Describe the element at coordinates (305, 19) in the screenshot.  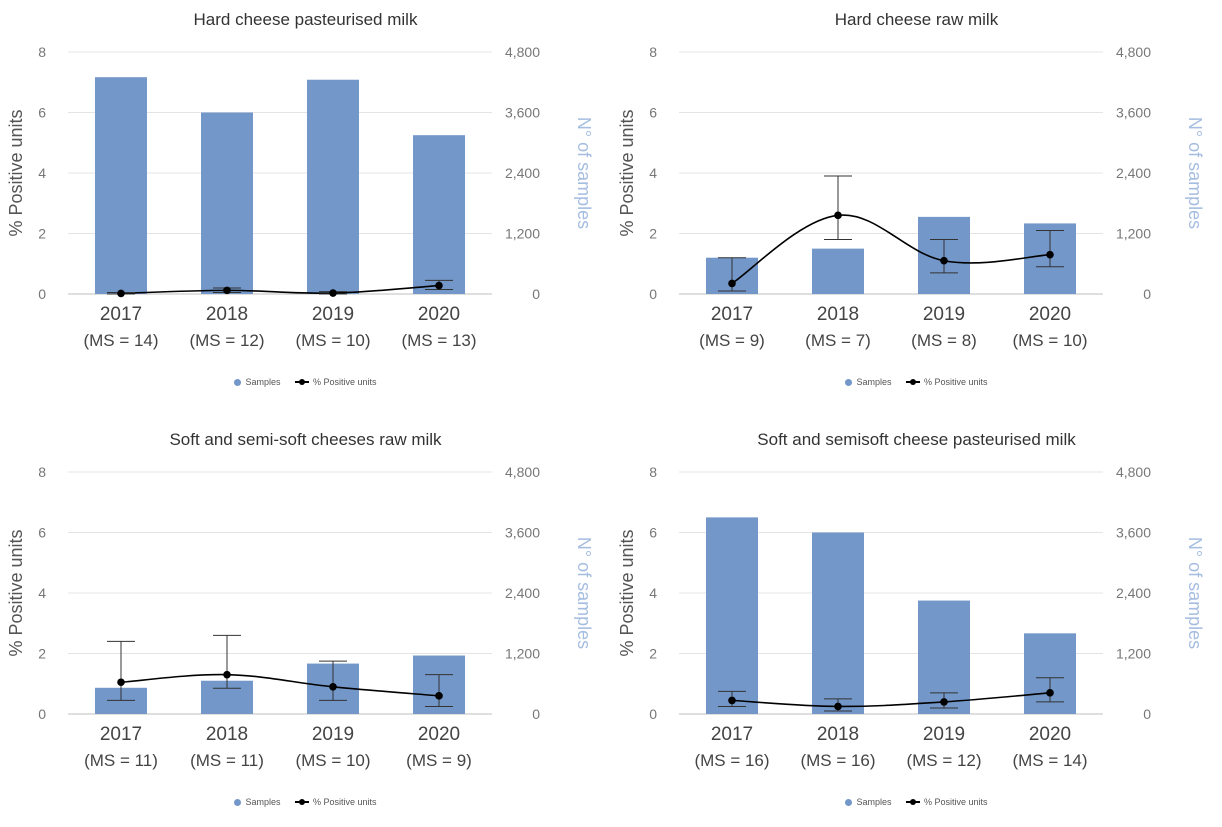
I see `chart-title: Hard cheese pasteurised milk` at that location.